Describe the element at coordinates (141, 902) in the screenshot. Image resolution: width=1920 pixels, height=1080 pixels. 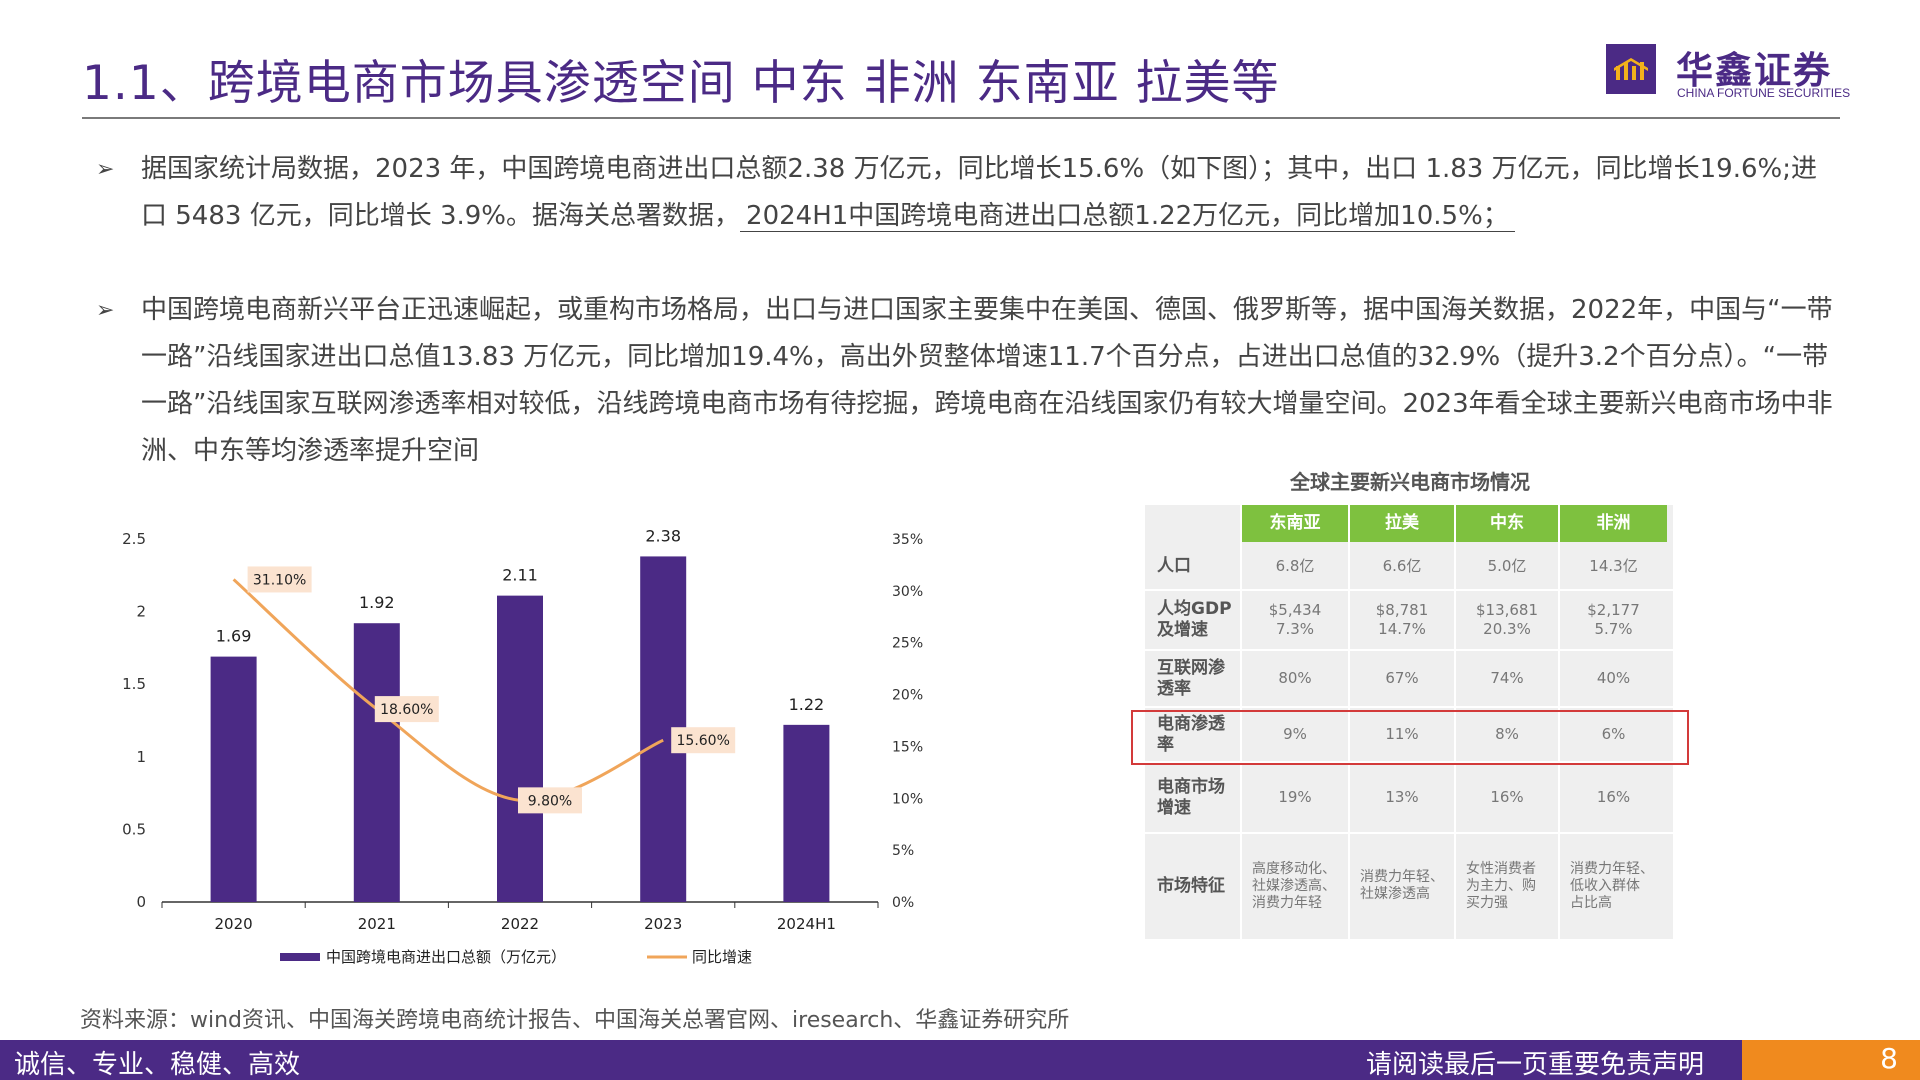
I see `y-left-tick-label: 0` at that location.